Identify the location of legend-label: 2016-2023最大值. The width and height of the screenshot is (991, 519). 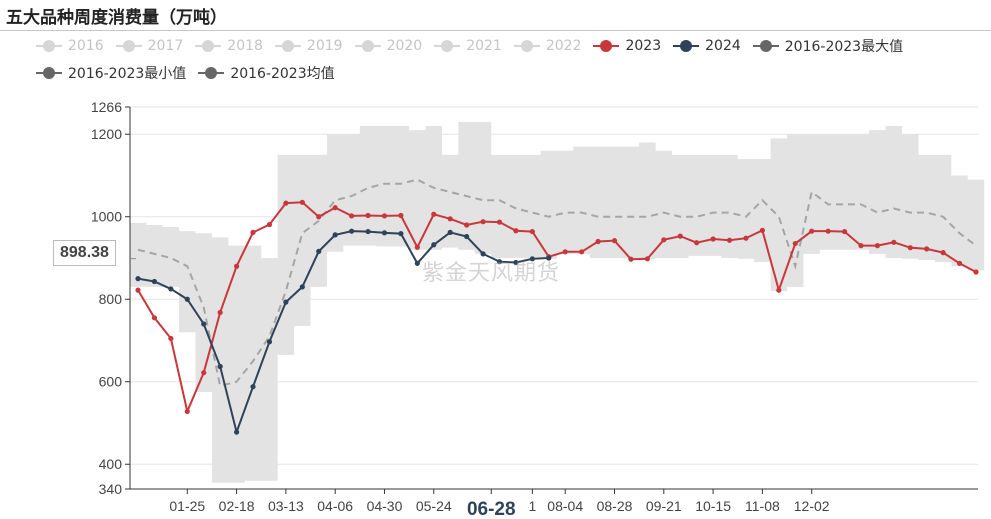
(844, 47).